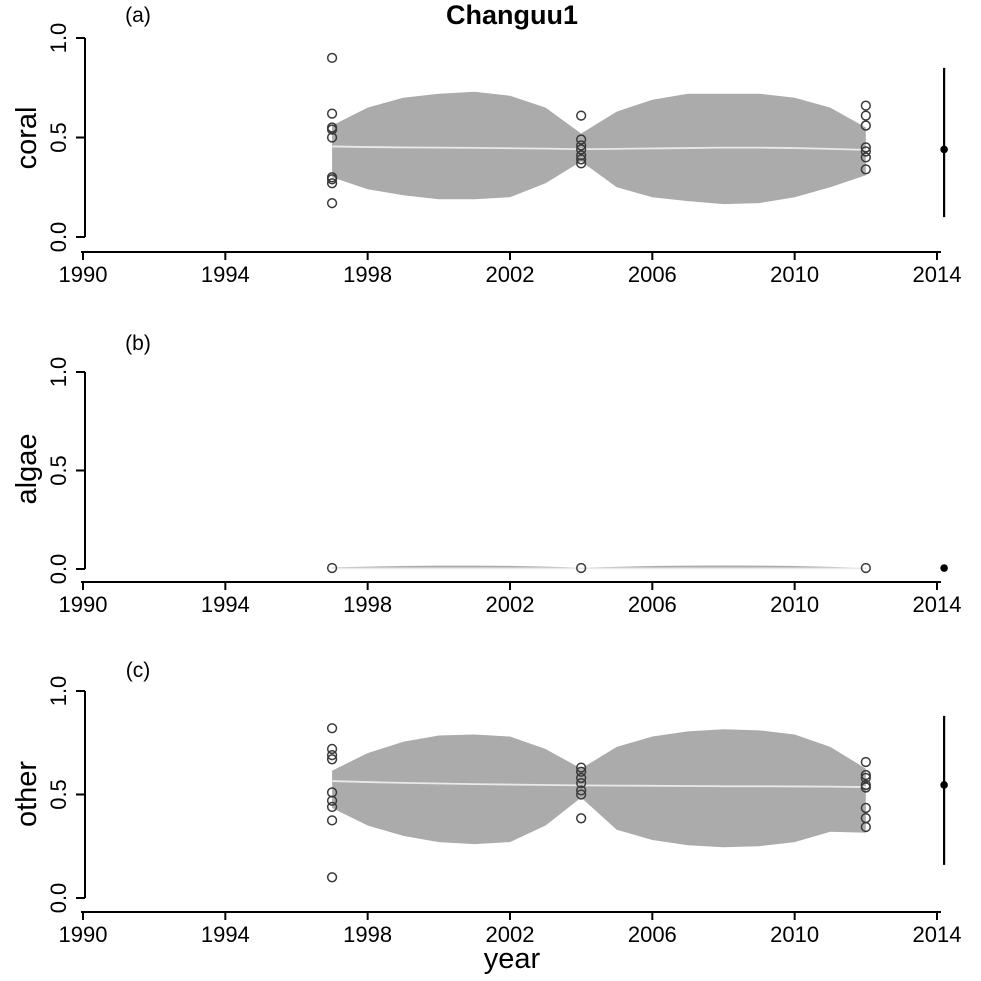 This screenshot has height=981, width=981. Describe the element at coordinates (138, 670) in the screenshot. I see `panel-letter: (c)` at that location.